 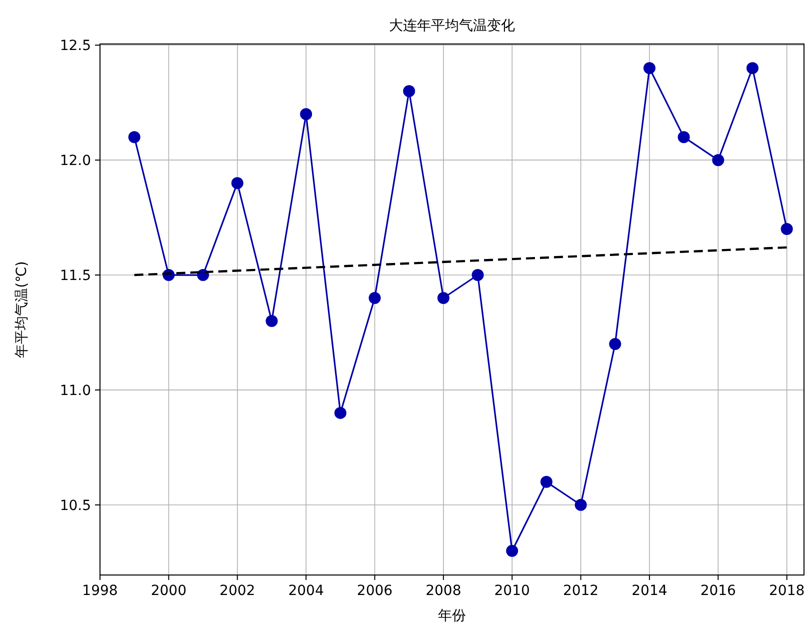 What do you see at coordinates (168, 591) in the screenshot?
I see `x-tick-label: 2000` at bounding box center [168, 591].